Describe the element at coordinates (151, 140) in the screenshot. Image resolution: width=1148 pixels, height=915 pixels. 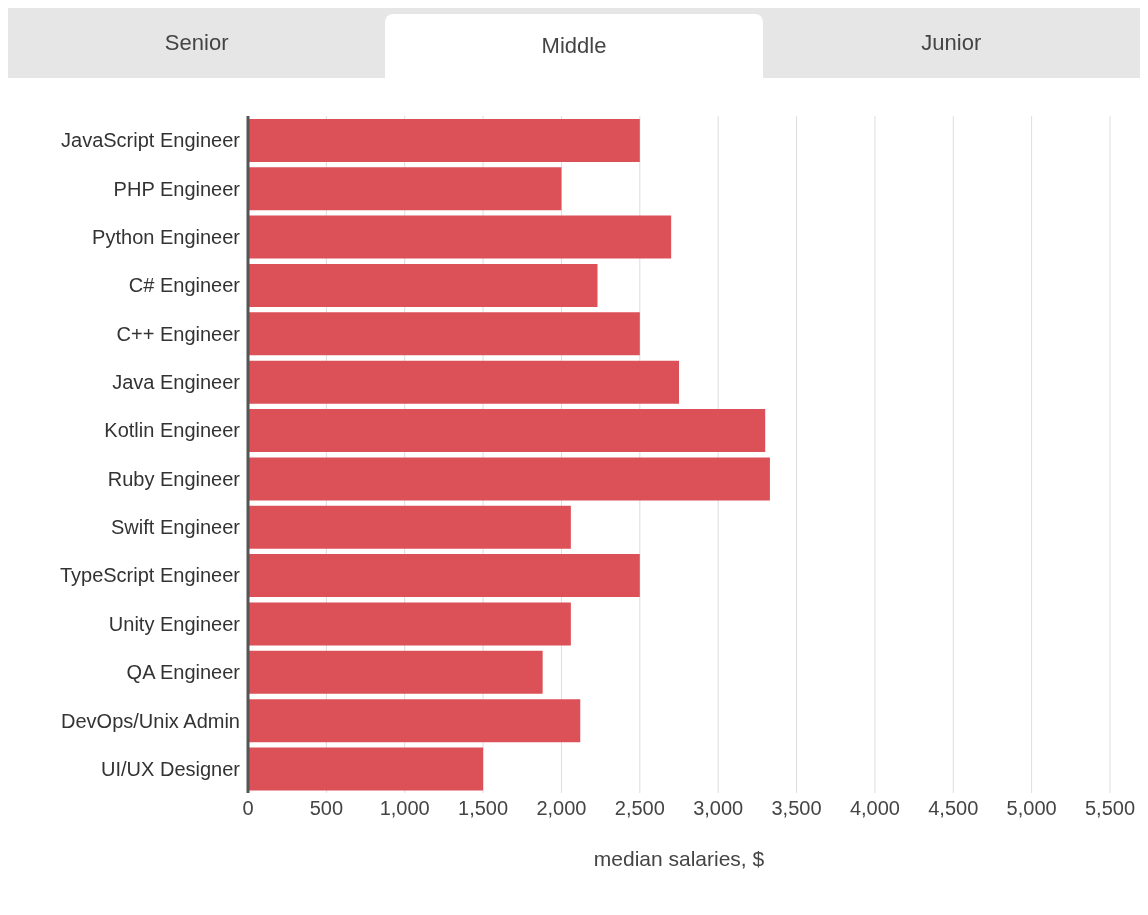
I see `y-tick-label: JavaScript Engineer` at that location.